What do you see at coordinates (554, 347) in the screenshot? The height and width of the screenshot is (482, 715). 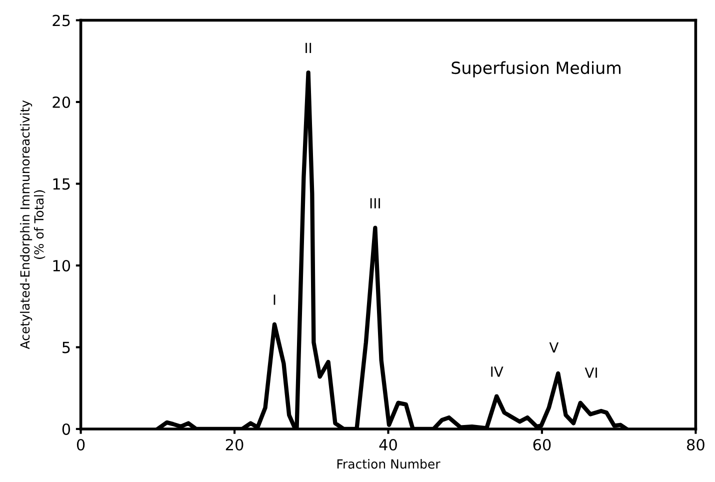 I see `annotation: V` at bounding box center [554, 347].